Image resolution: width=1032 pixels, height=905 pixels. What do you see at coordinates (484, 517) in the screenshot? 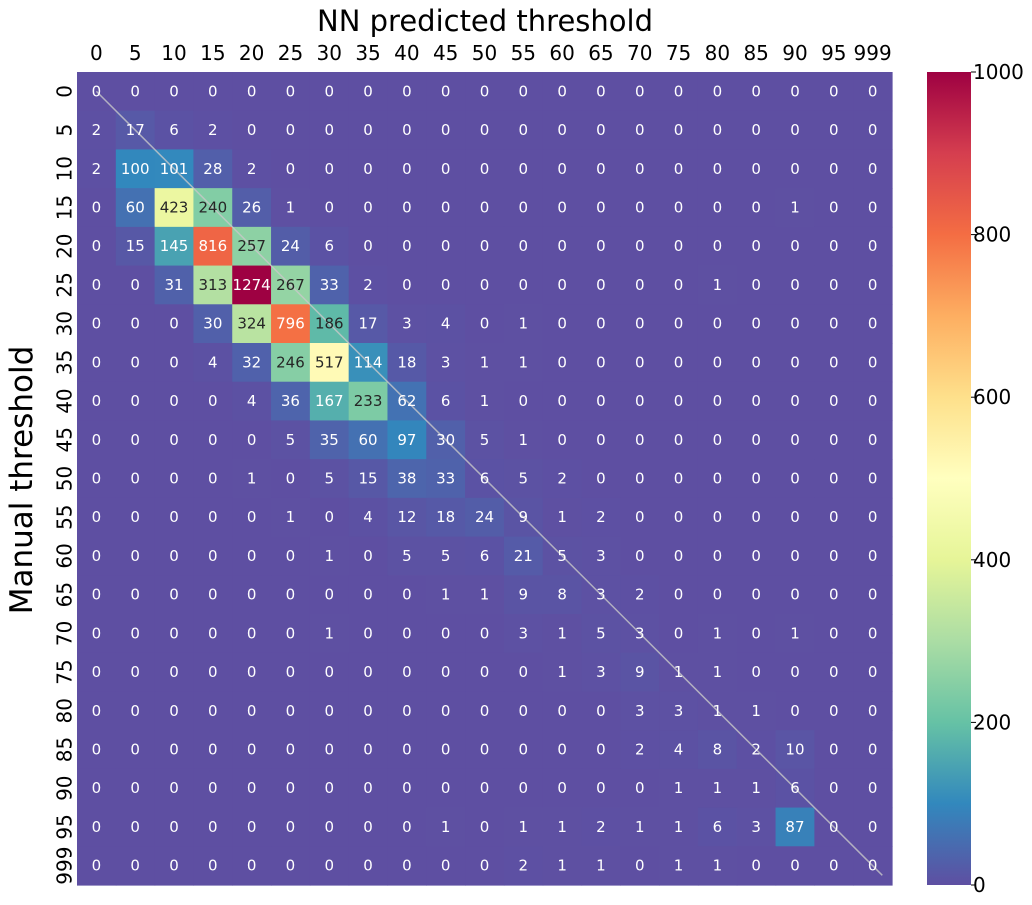
I see `cell-value-label: 24` at bounding box center [484, 517].